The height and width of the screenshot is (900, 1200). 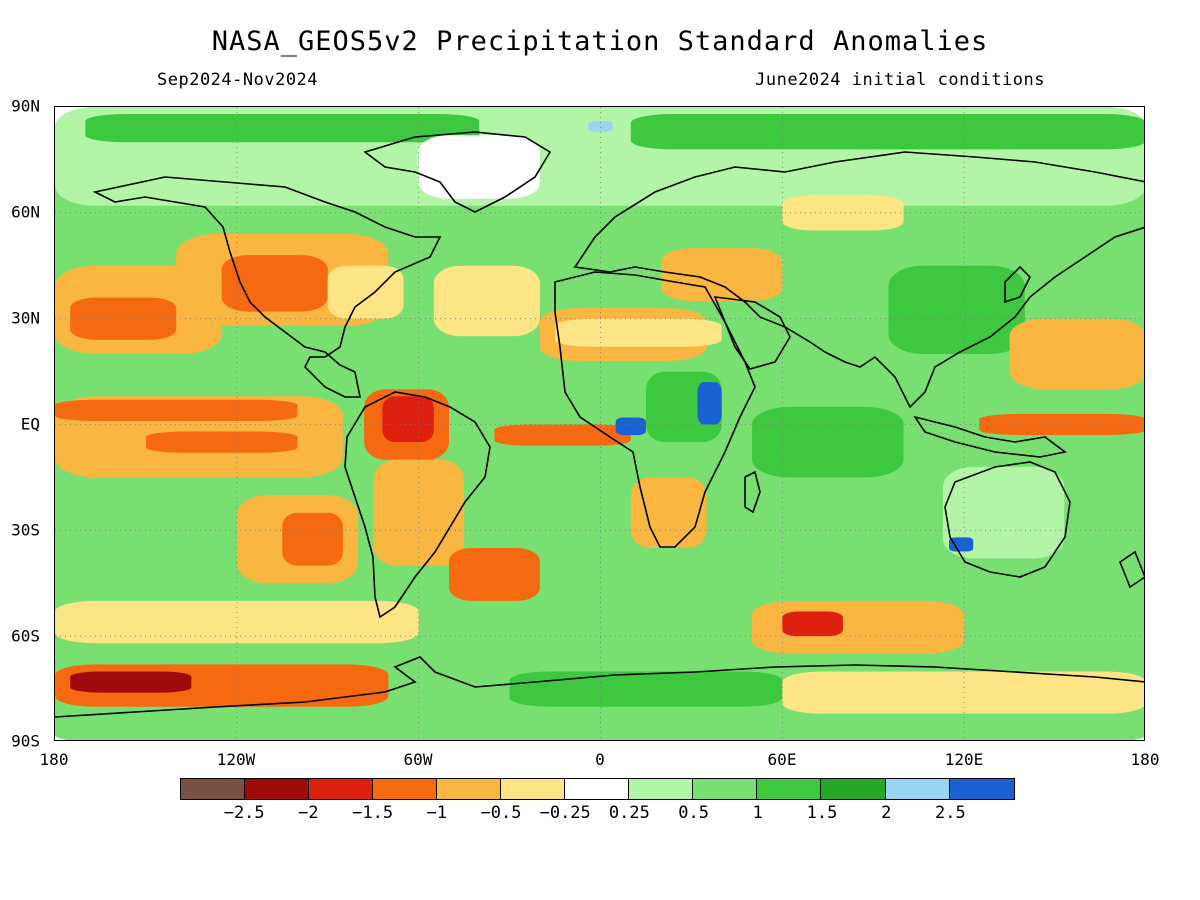 I want to click on region-southwest-australia-wet, so click(x=961, y=544).